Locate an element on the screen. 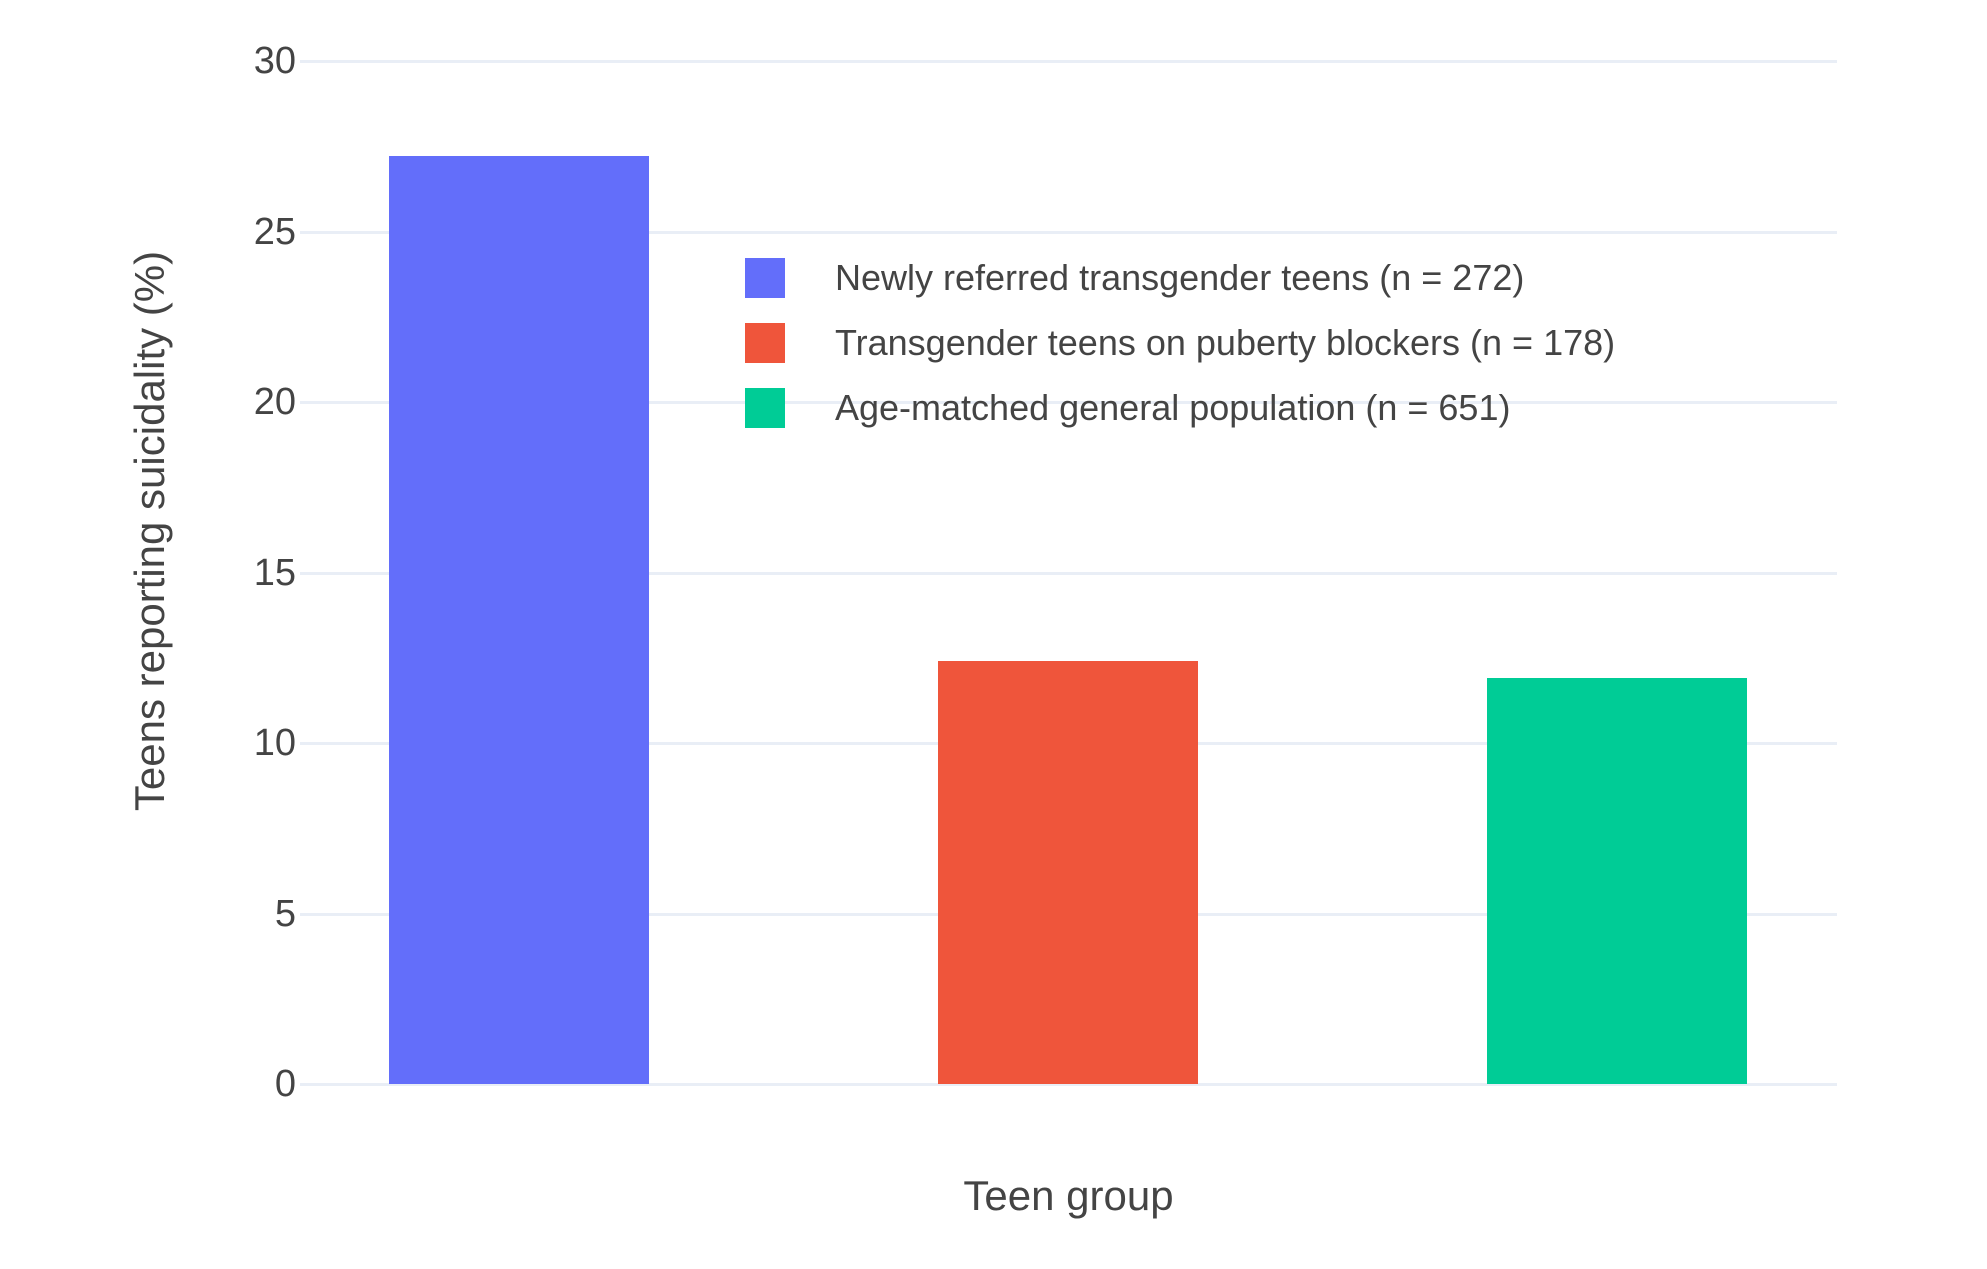  y-tick-label-20: 20 is located at coordinates (274, 402).